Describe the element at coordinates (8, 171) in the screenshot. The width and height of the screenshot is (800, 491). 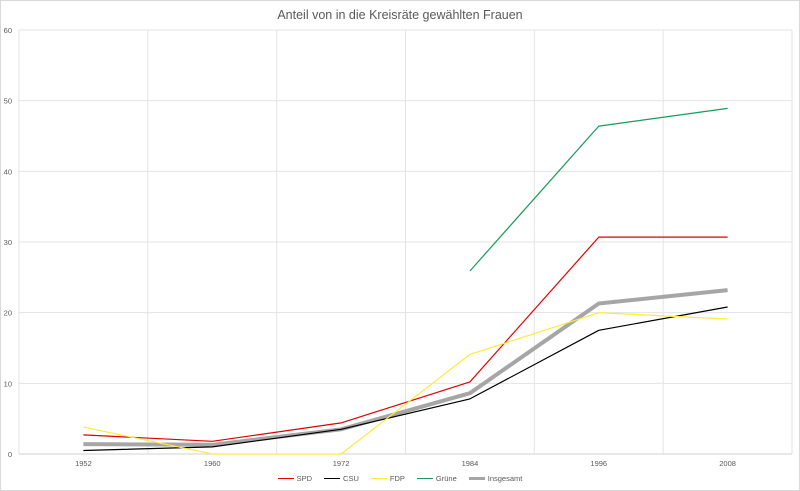
I see `y-tick-label: 40` at that location.